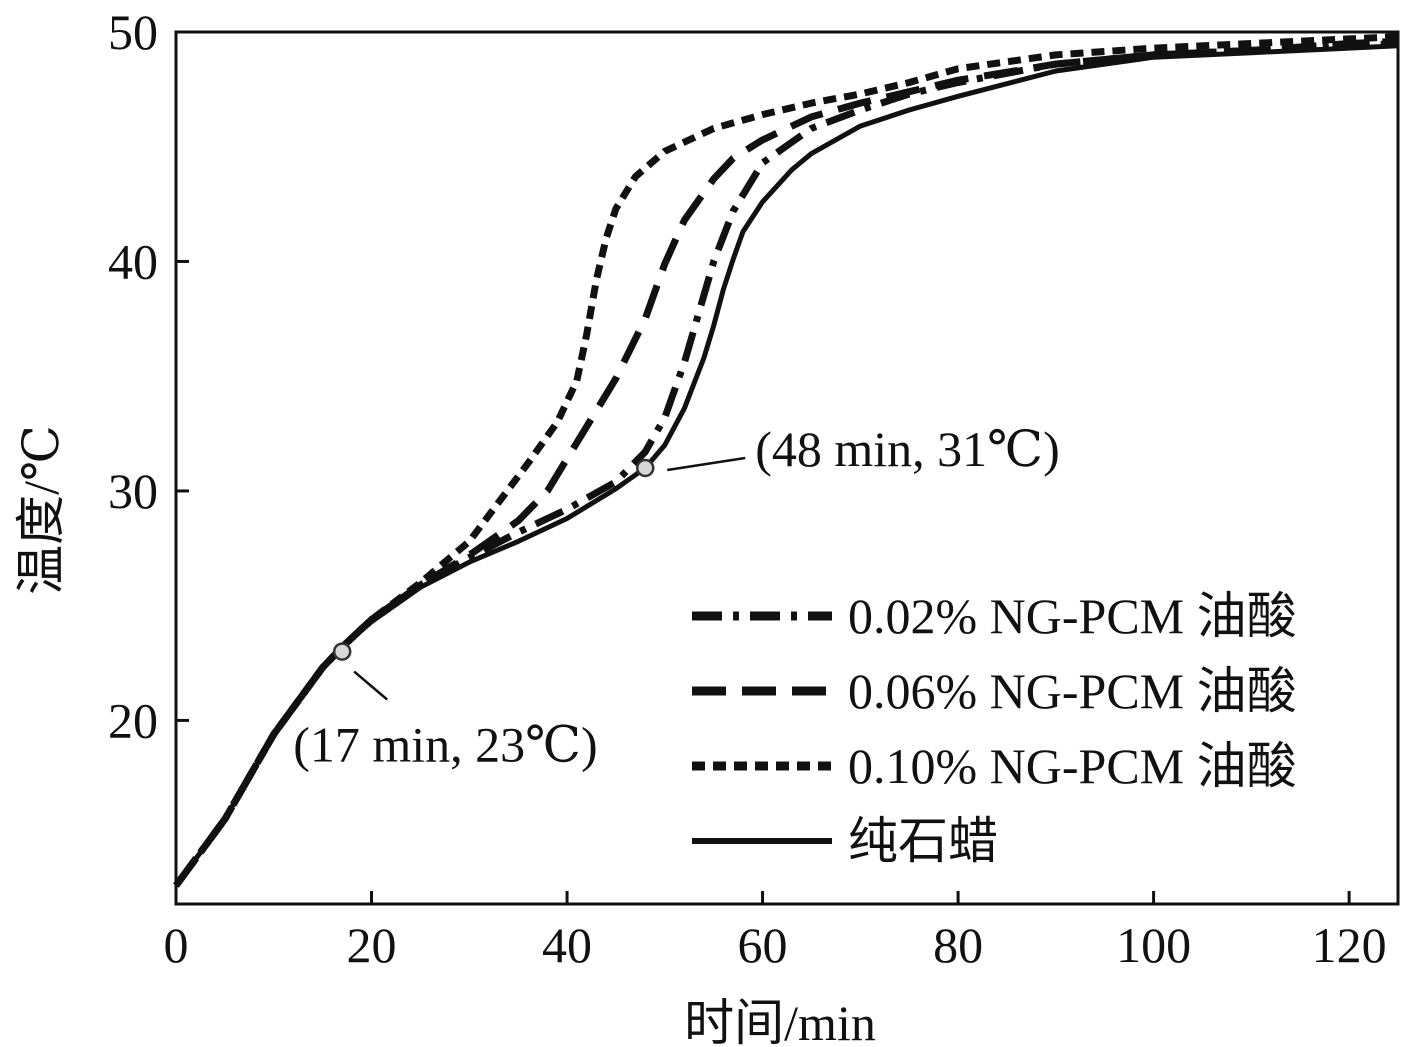 This screenshot has width=1411, height=1047. I want to click on y-tick-label: 20, so click(133, 720).